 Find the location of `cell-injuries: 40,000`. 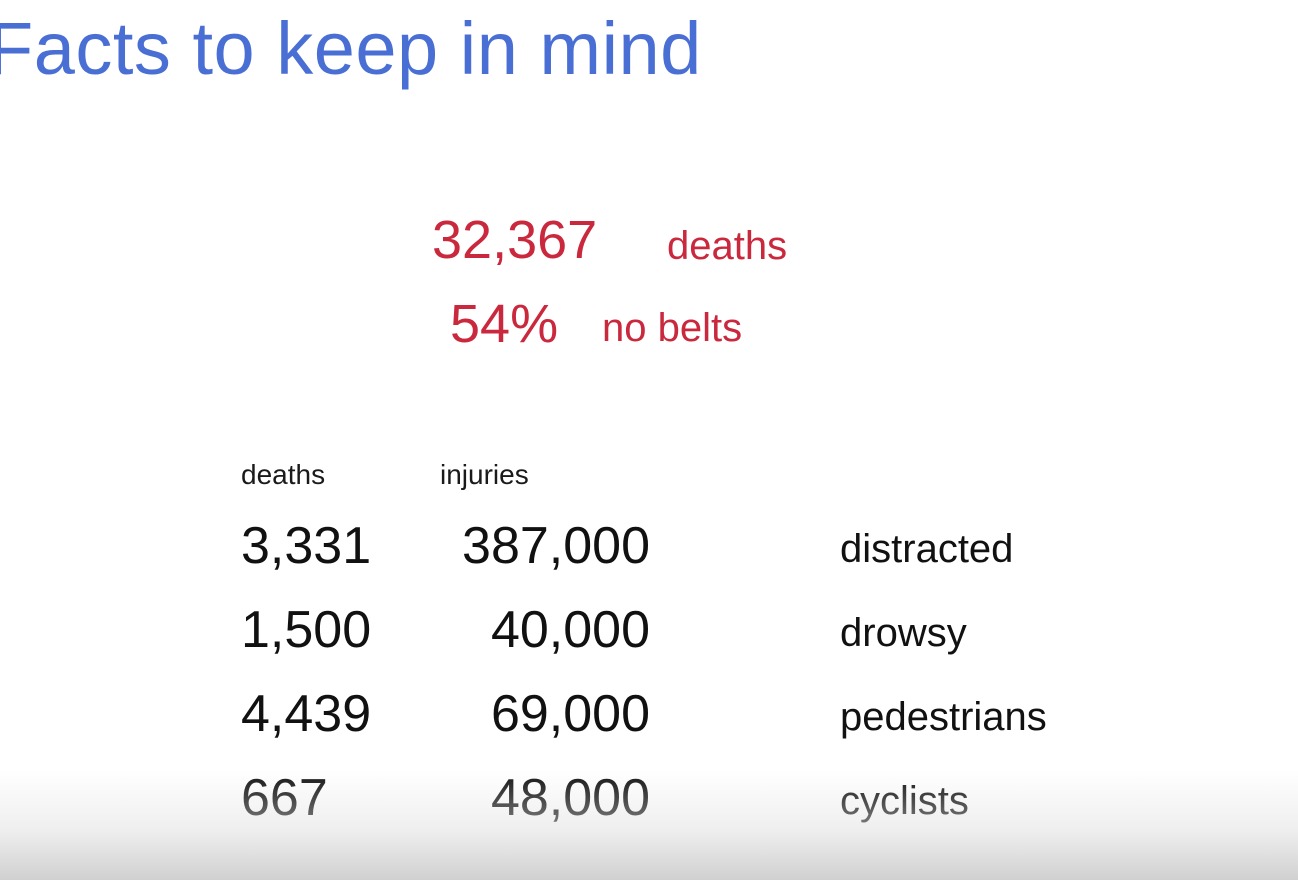

cell-injuries: 40,000 is located at coordinates (570, 630).